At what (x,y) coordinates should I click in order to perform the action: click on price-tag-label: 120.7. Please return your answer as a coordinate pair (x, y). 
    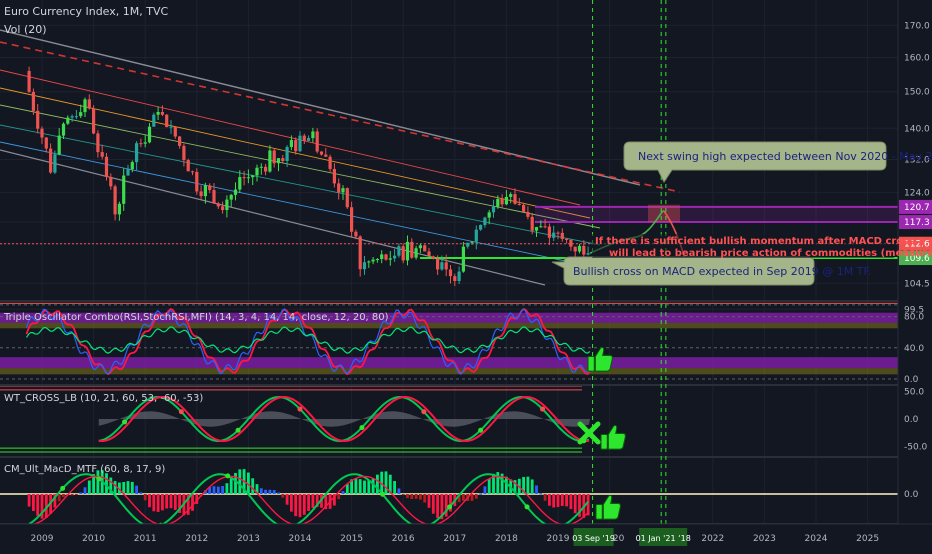
    Looking at the image, I should click on (917, 208).